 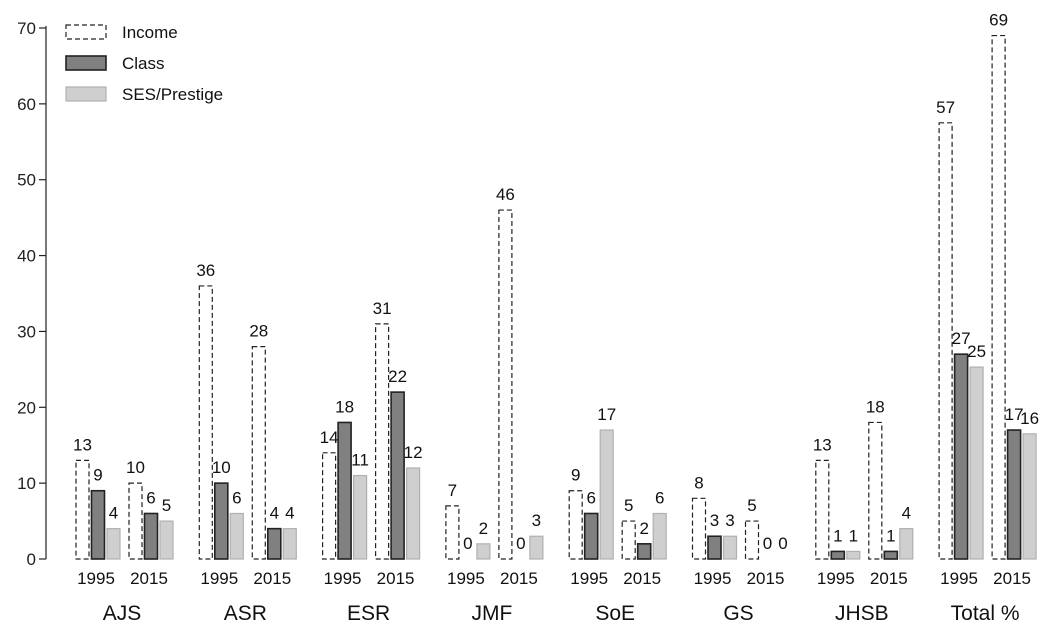 What do you see at coordinates (143, 63) in the screenshot?
I see `legend-label: Class` at bounding box center [143, 63].